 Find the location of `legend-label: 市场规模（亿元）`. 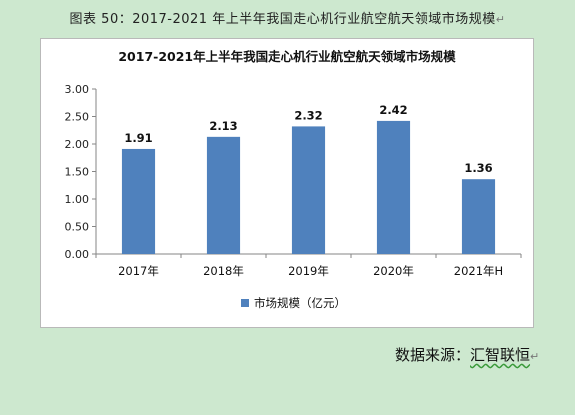

legend-label: 市场规模（亿元） is located at coordinates (300, 303).